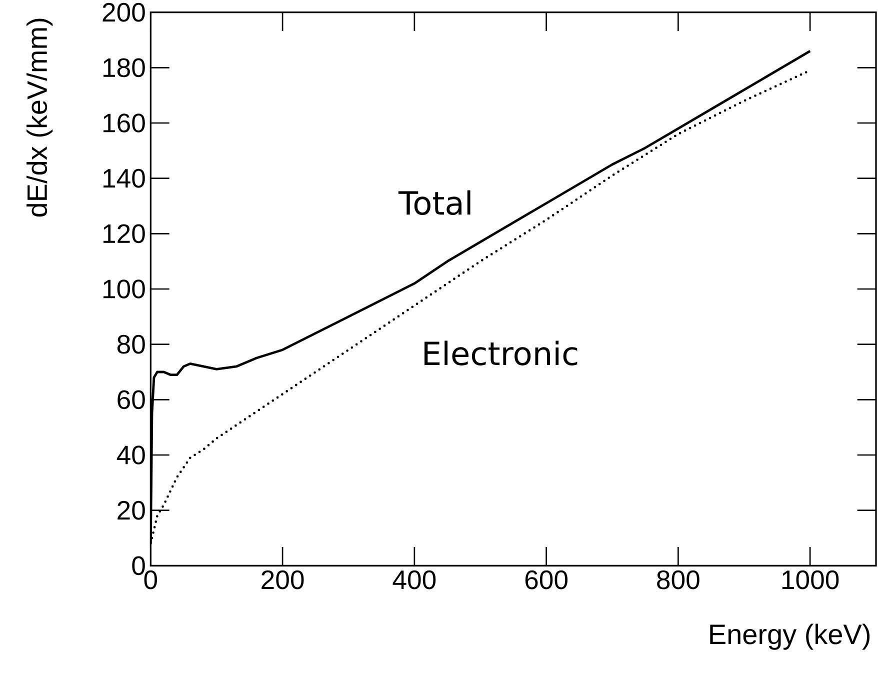 The width and height of the screenshot is (878, 675). Describe the element at coordinates (131, 400) in the screenshot. I see `y-tick-label: 60` at that location.